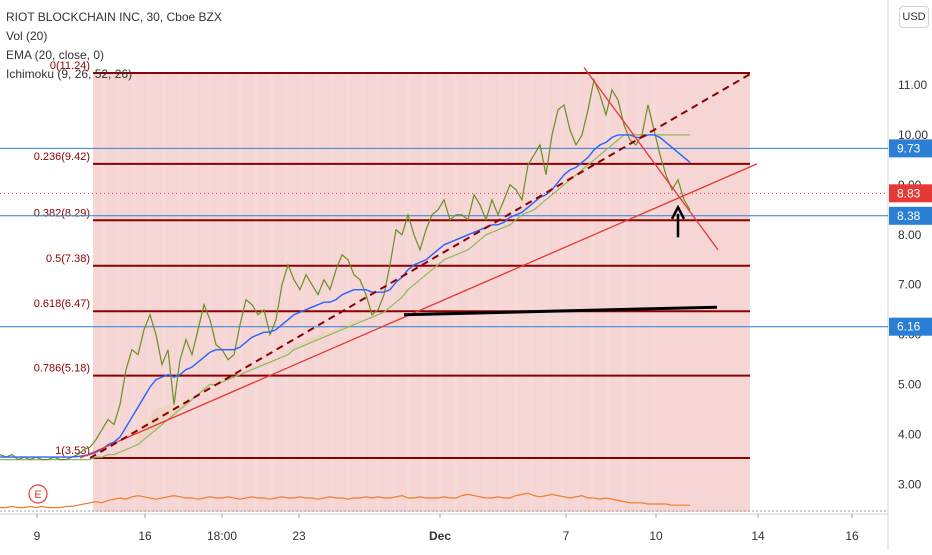 This screenshot has width=932, height=555. What do you see at coordinates (910, 385) in the screenshot?
I see `price-tick-label: 5.00` at bounding box center [910, 385].